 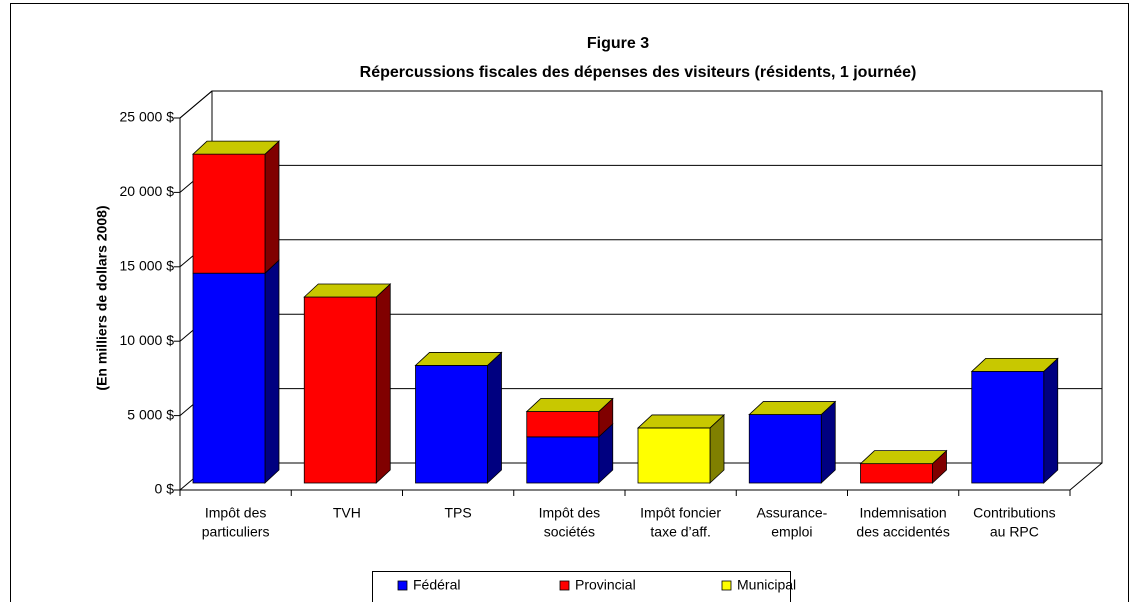 What do you see at coordinates (150, 414) in the screenshot?
I see `y-tick-label: 5 000 $` at bounding box center [150, 414].